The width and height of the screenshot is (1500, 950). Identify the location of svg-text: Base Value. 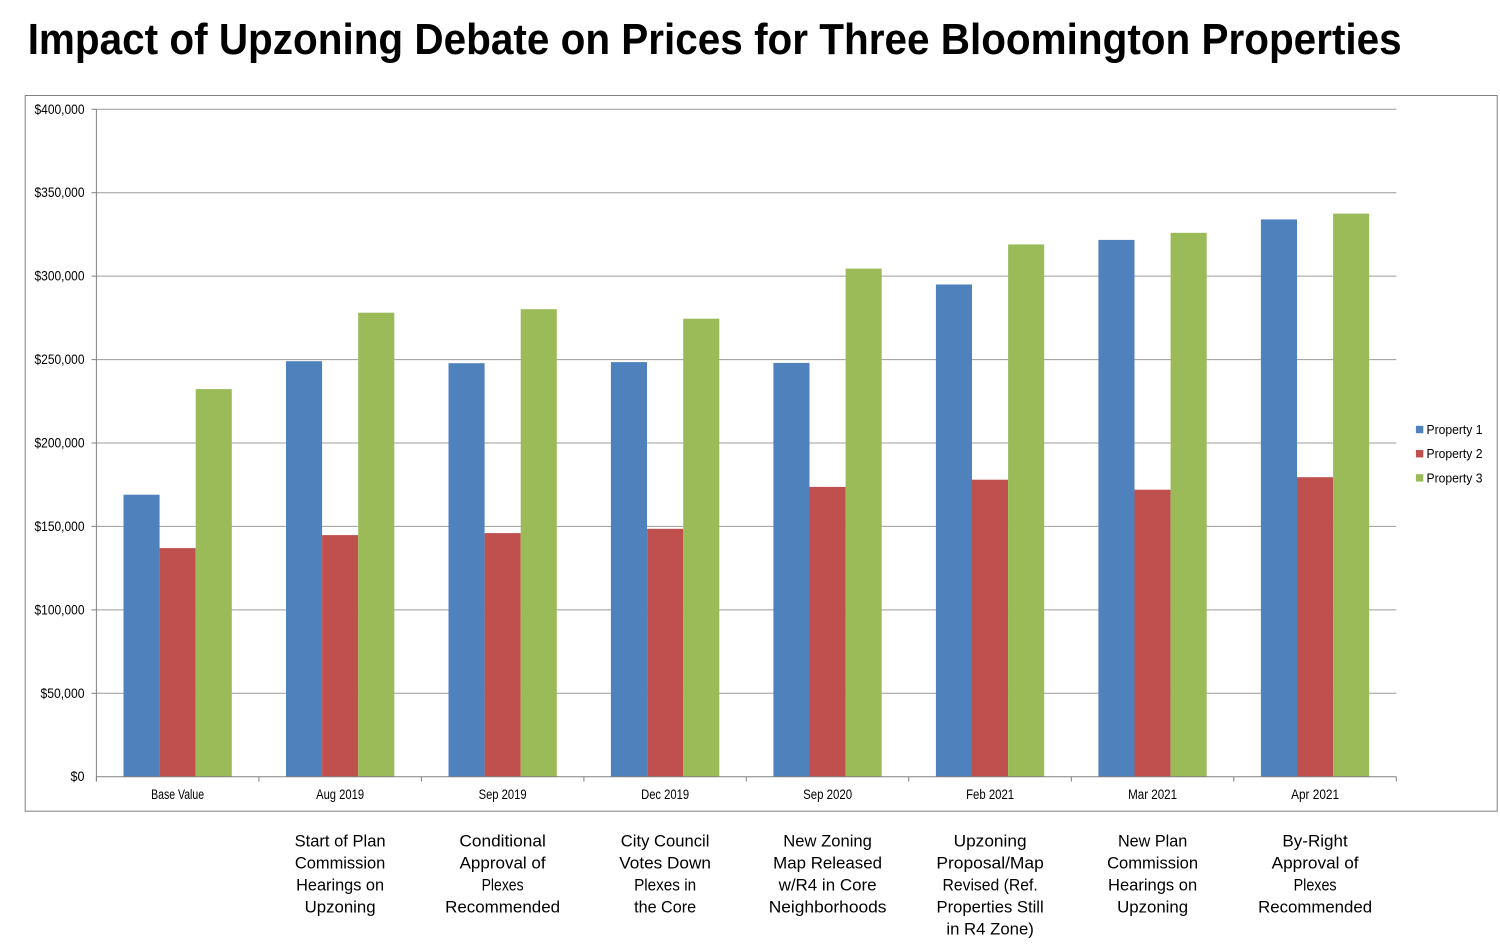
(177, 794).